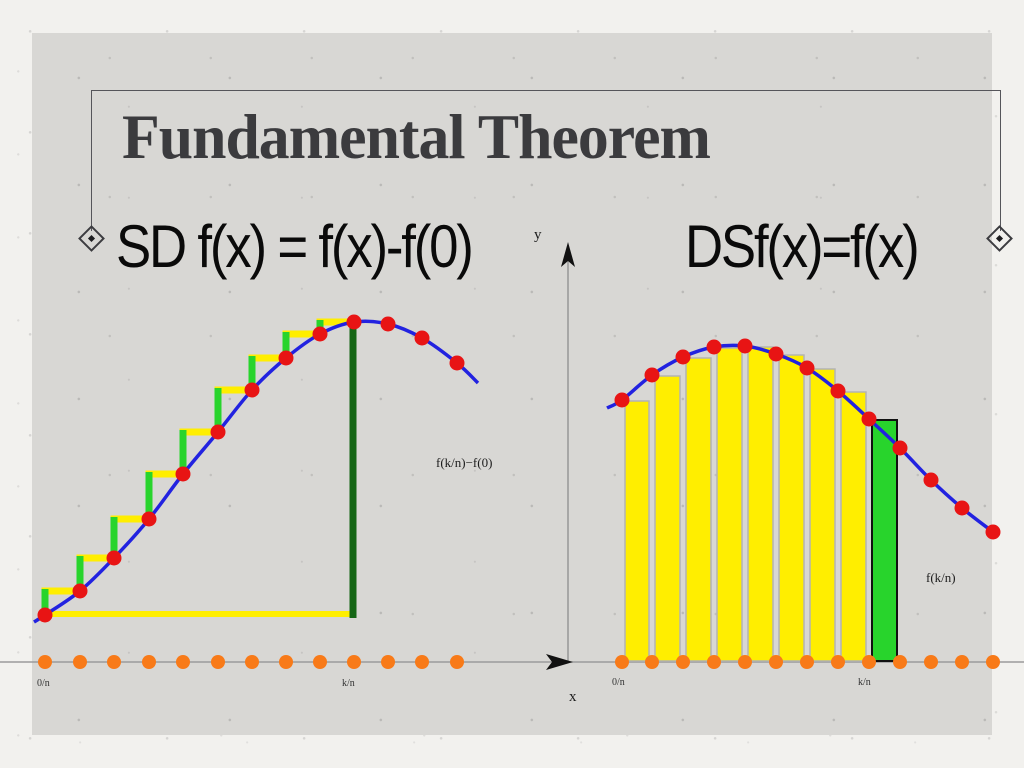 Image resolution: width=1024 pixels, height=768 pixels. Describe the element at coordinates (941, 577) in the screenshot. I see `riemann-annotation: f(k/n)` at that location.